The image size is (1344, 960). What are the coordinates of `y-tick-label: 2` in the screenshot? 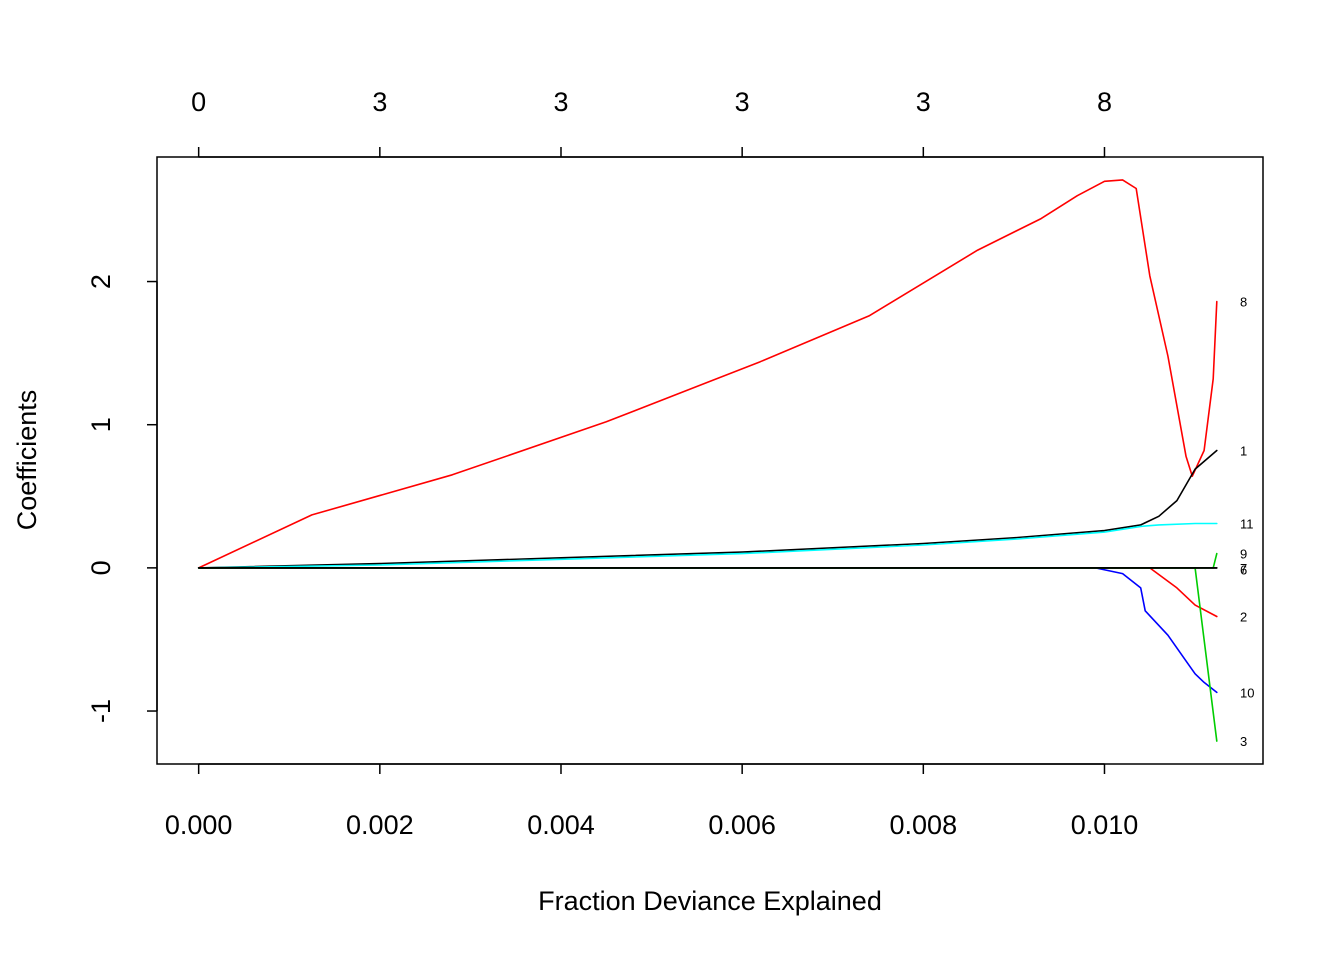 It's located at (101, 281).